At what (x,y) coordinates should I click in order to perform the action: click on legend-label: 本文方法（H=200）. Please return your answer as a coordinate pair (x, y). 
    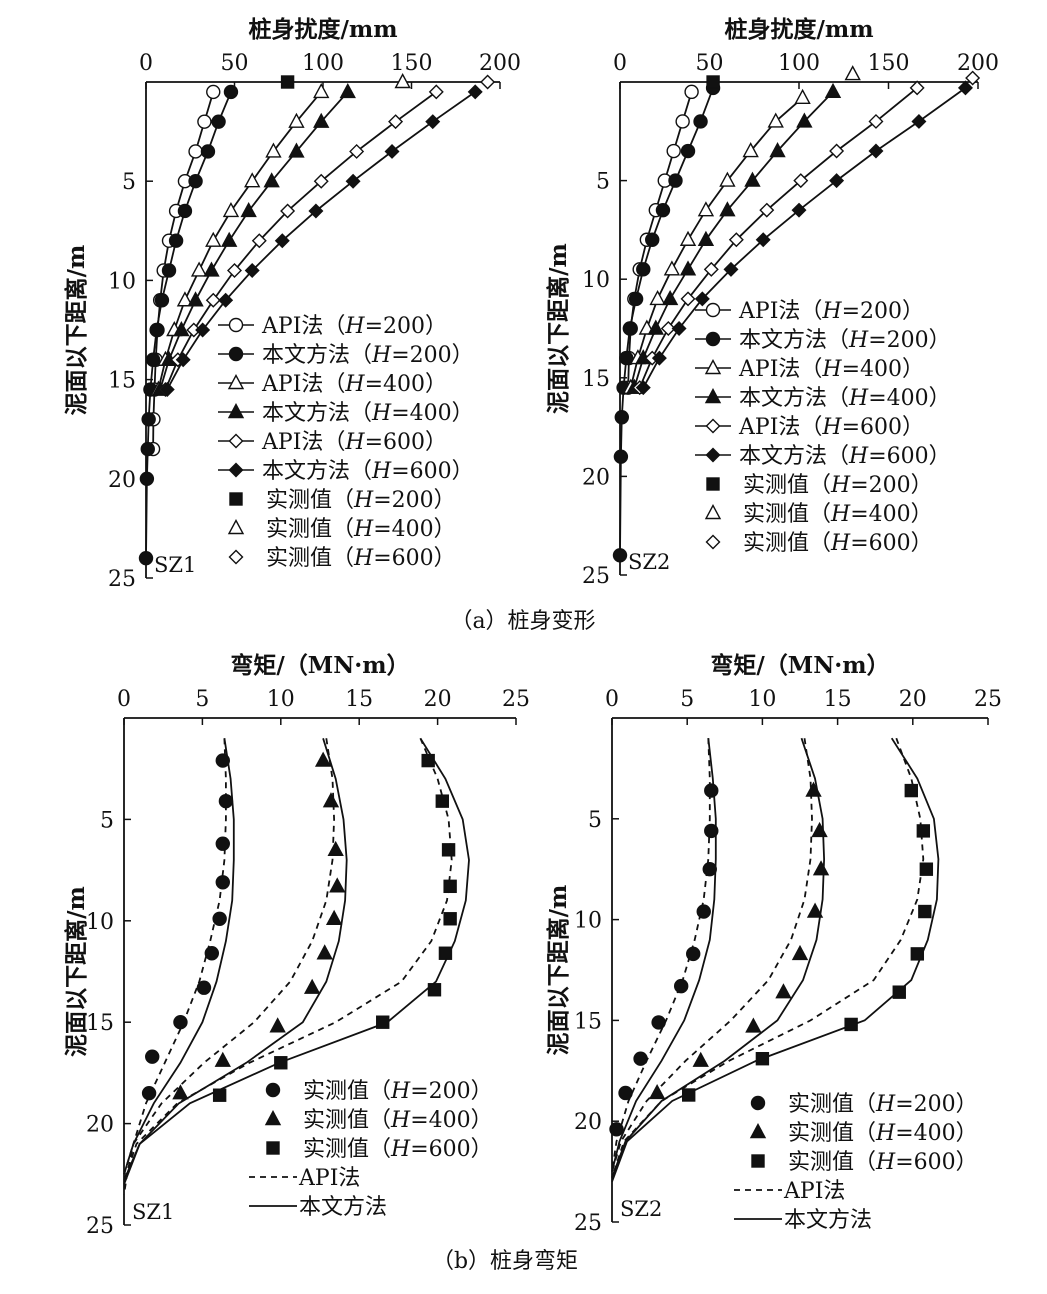
    Looking at the image, I should click on (368, 355).